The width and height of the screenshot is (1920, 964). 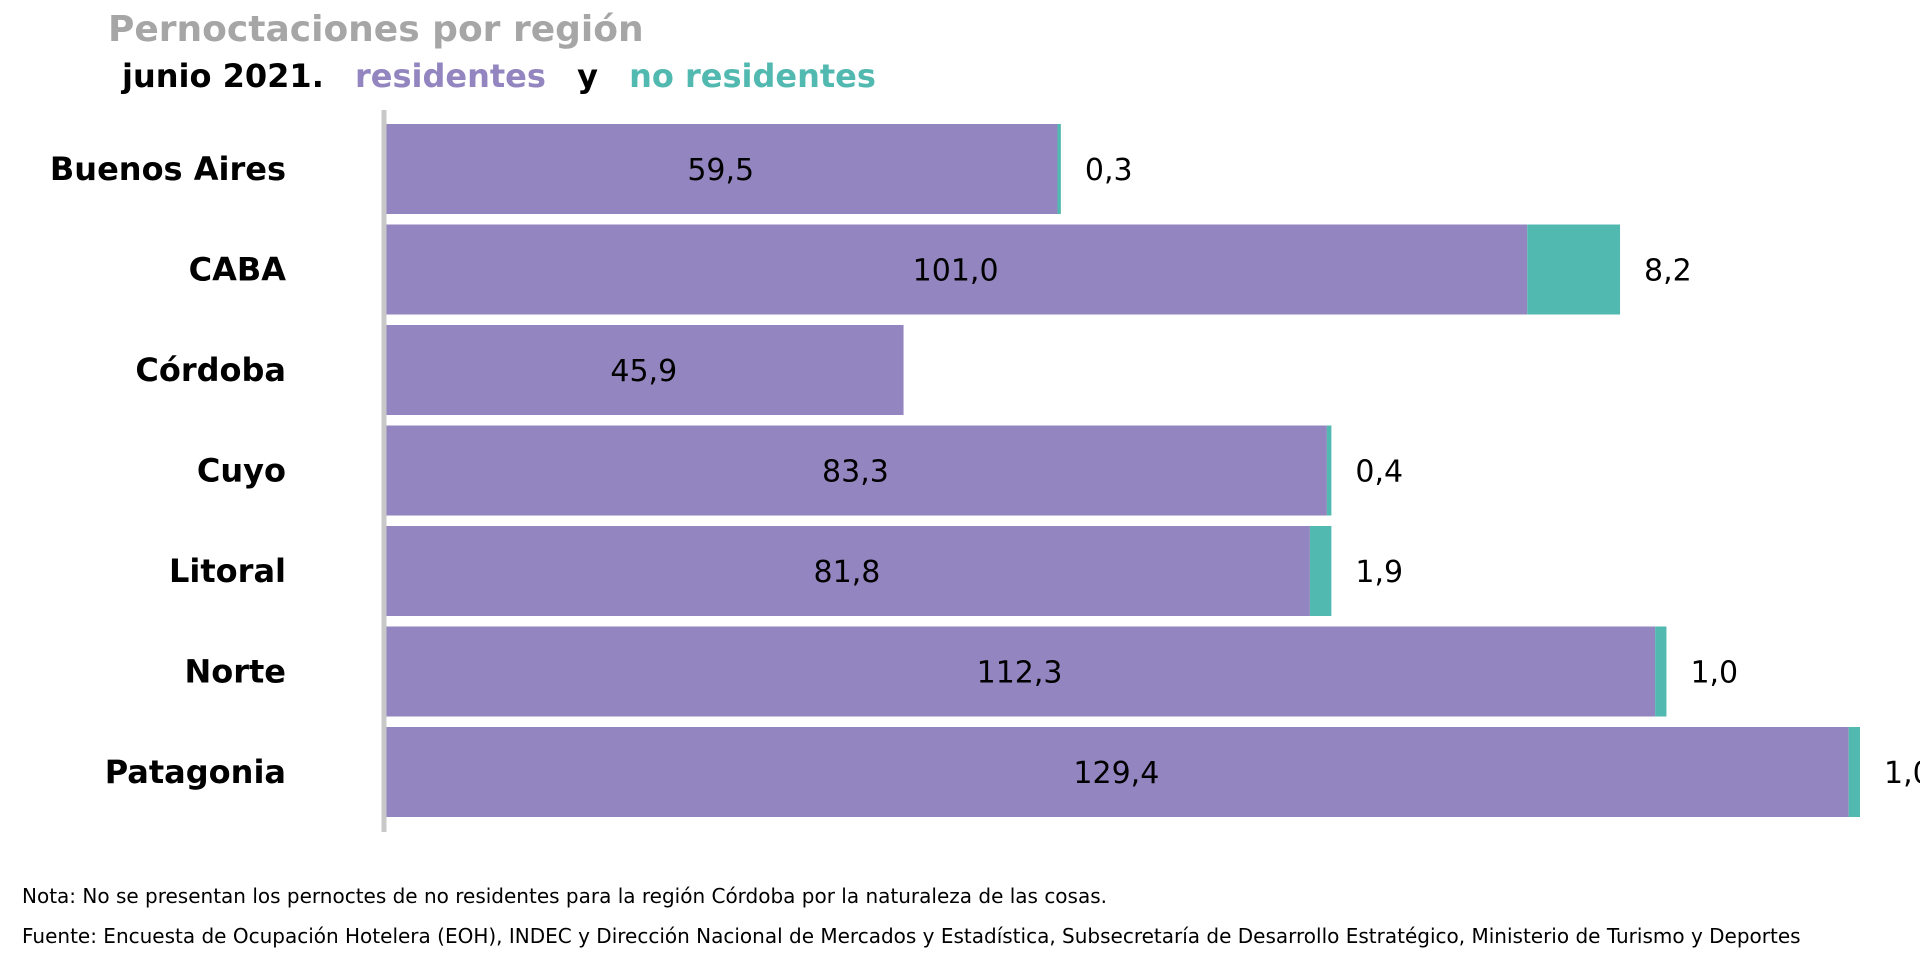 I want to click on value-label-residentes: 101,0, so click(x=956, y=271).